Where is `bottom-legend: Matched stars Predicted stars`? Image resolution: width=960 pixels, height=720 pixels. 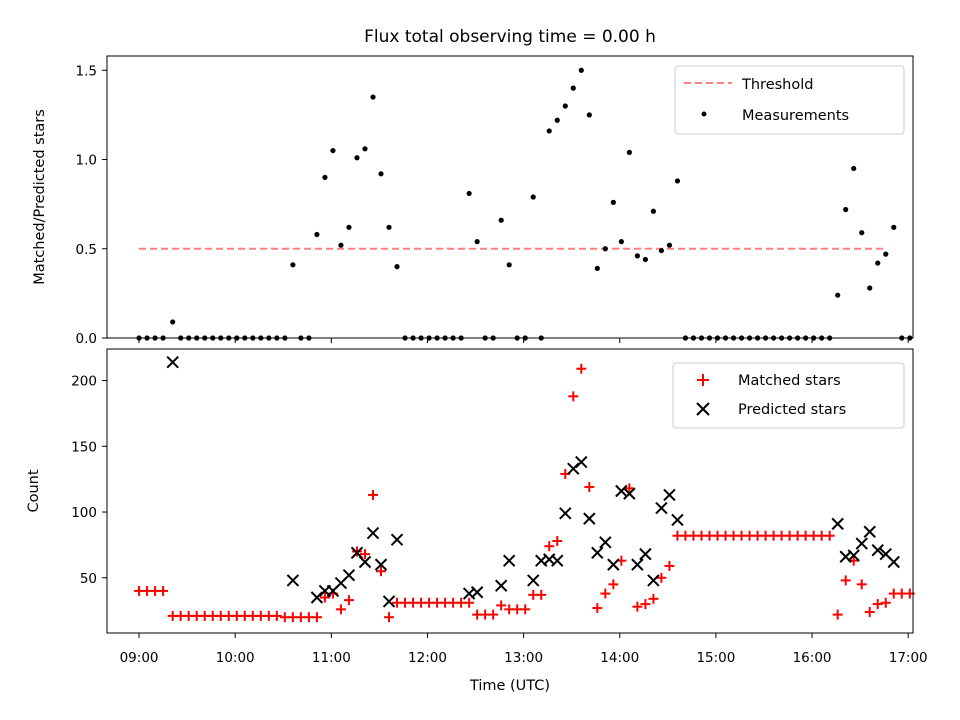 bottom-legend: Matched stars Predicted stars is located at coordinates (788, 395).